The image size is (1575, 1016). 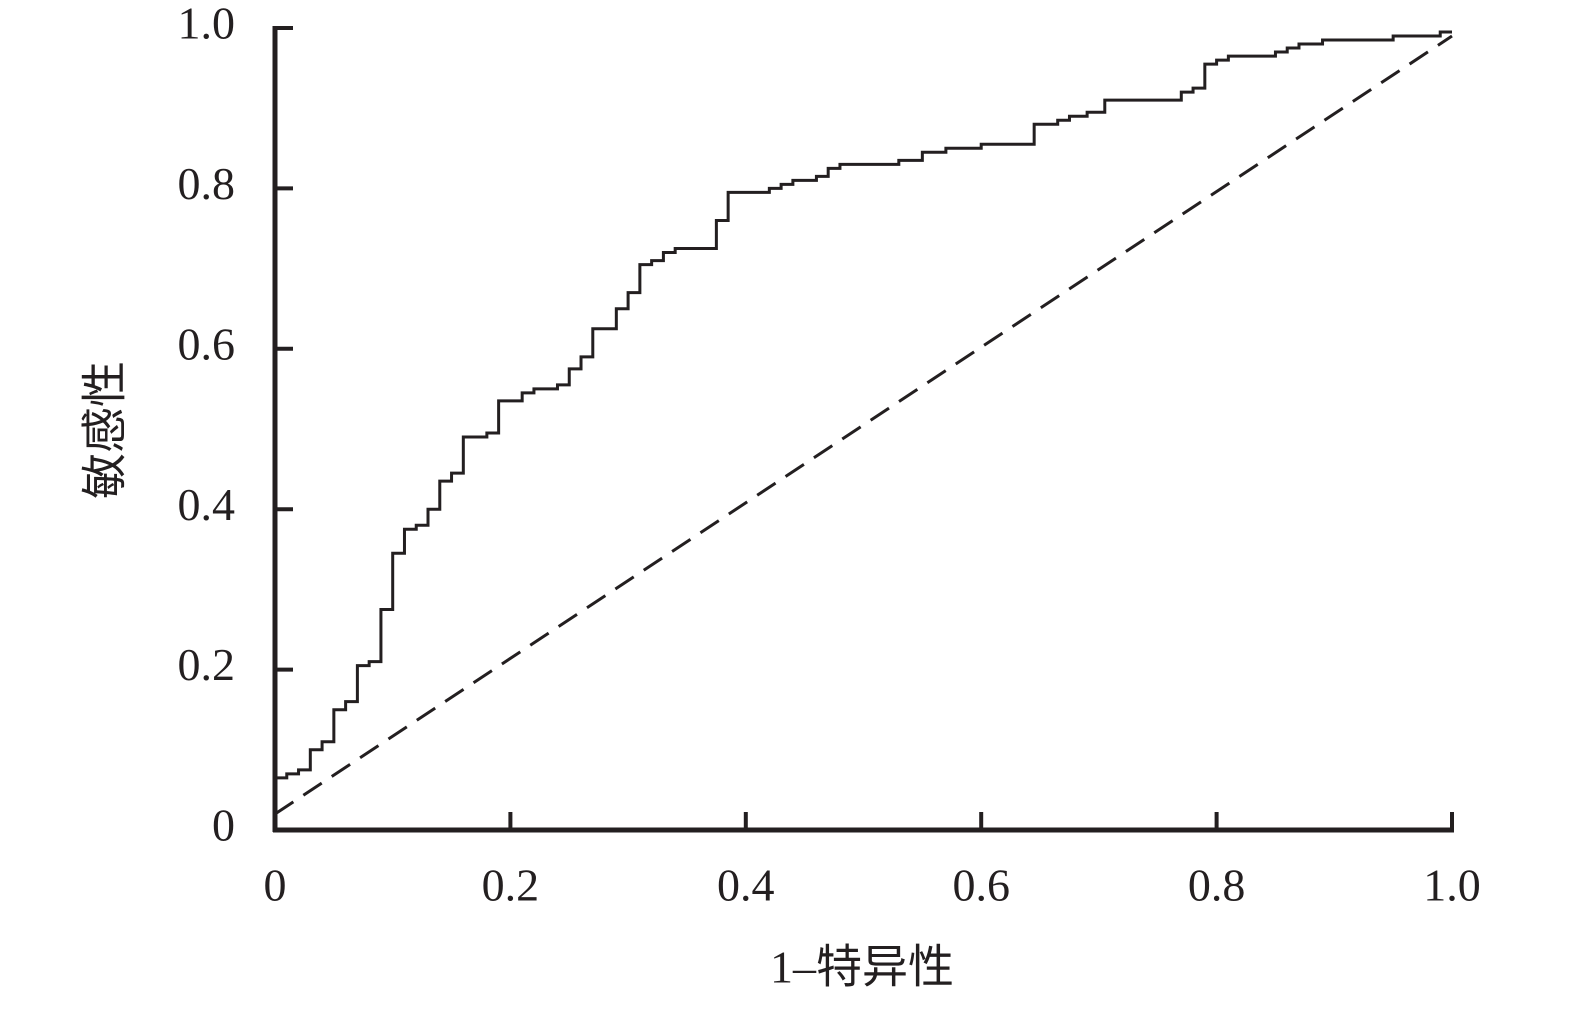 I want to click on x-tick-label: 1.0, so click(x=1452, y=885).